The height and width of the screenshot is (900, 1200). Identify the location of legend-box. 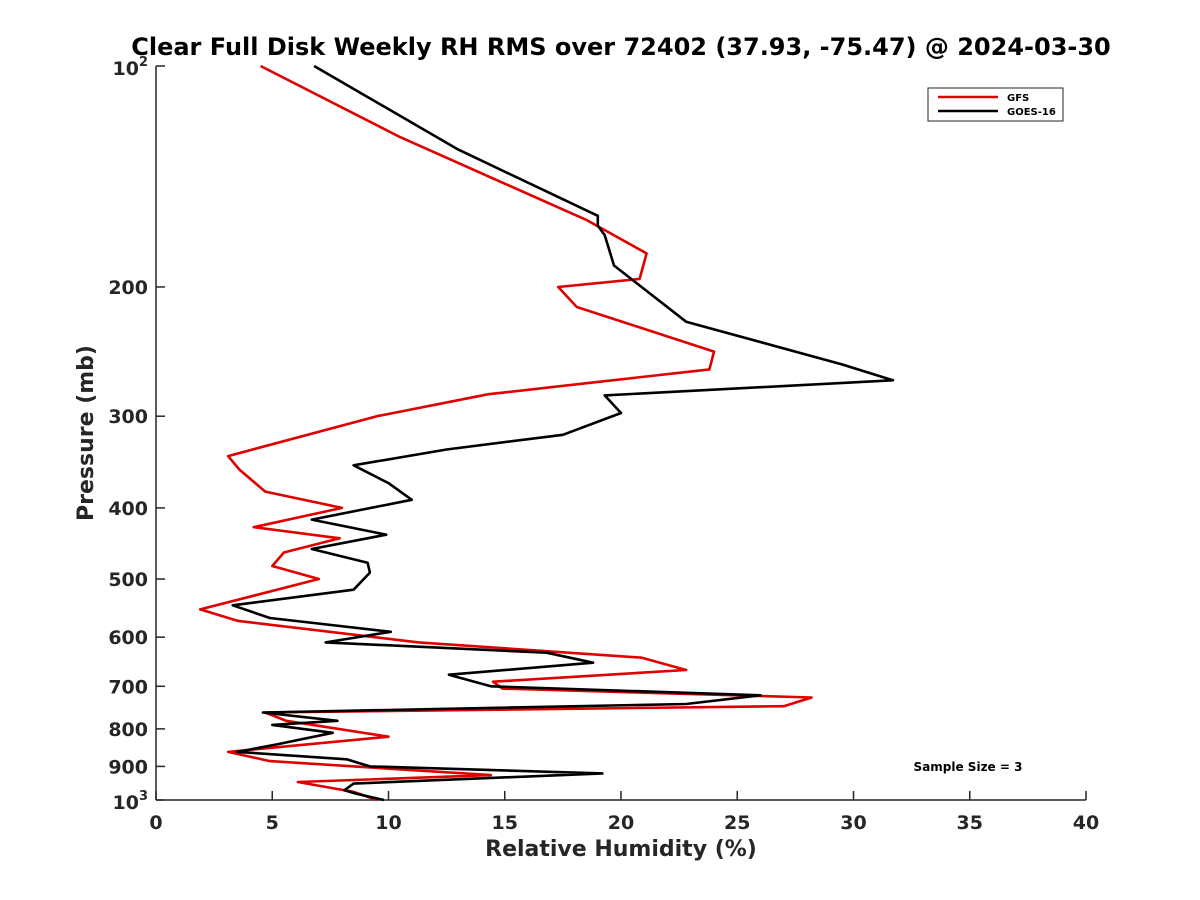
(995, 104).